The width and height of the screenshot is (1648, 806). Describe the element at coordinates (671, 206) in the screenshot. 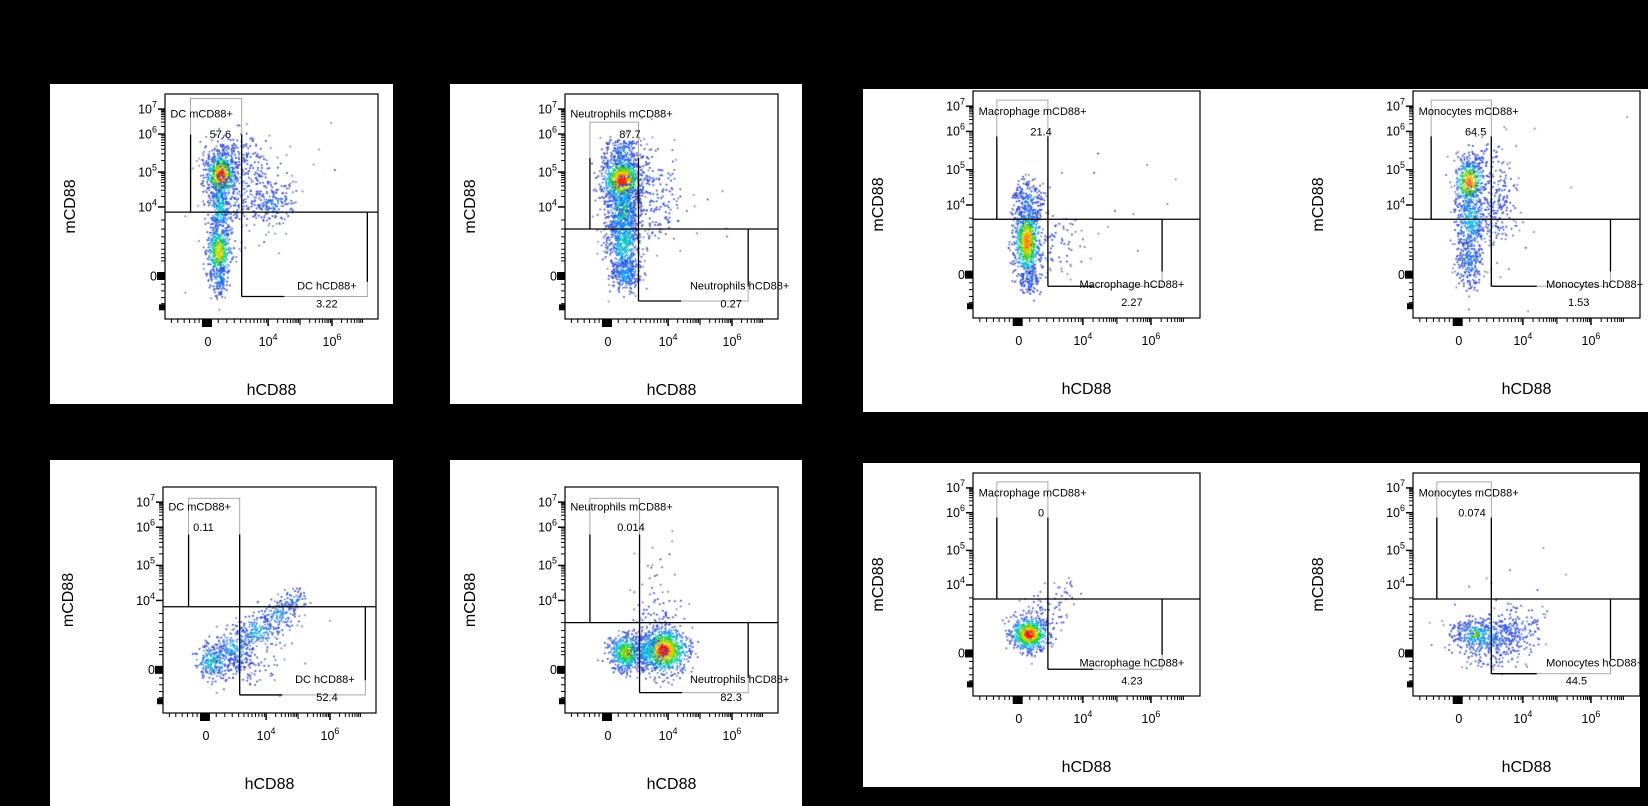

I see `scatter-points-neutrophils-row1` at that location.